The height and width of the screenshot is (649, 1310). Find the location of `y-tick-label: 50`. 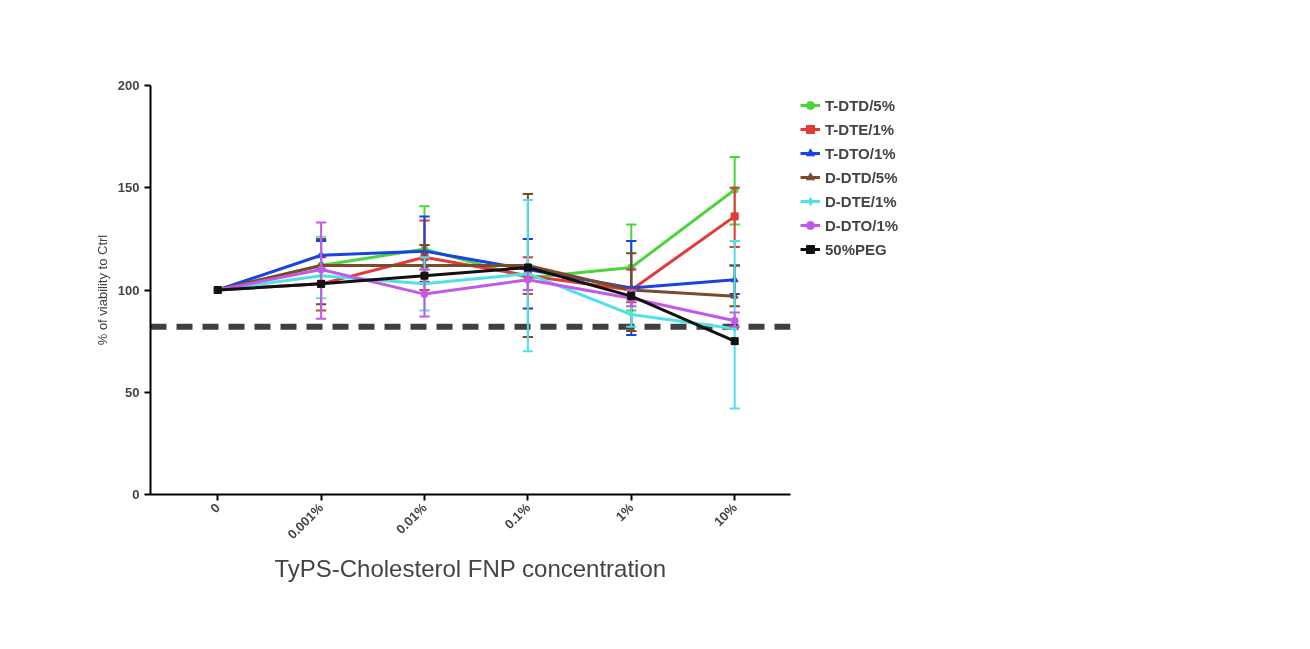

y-tick-label: 50 is located at coordinates (132, 392).